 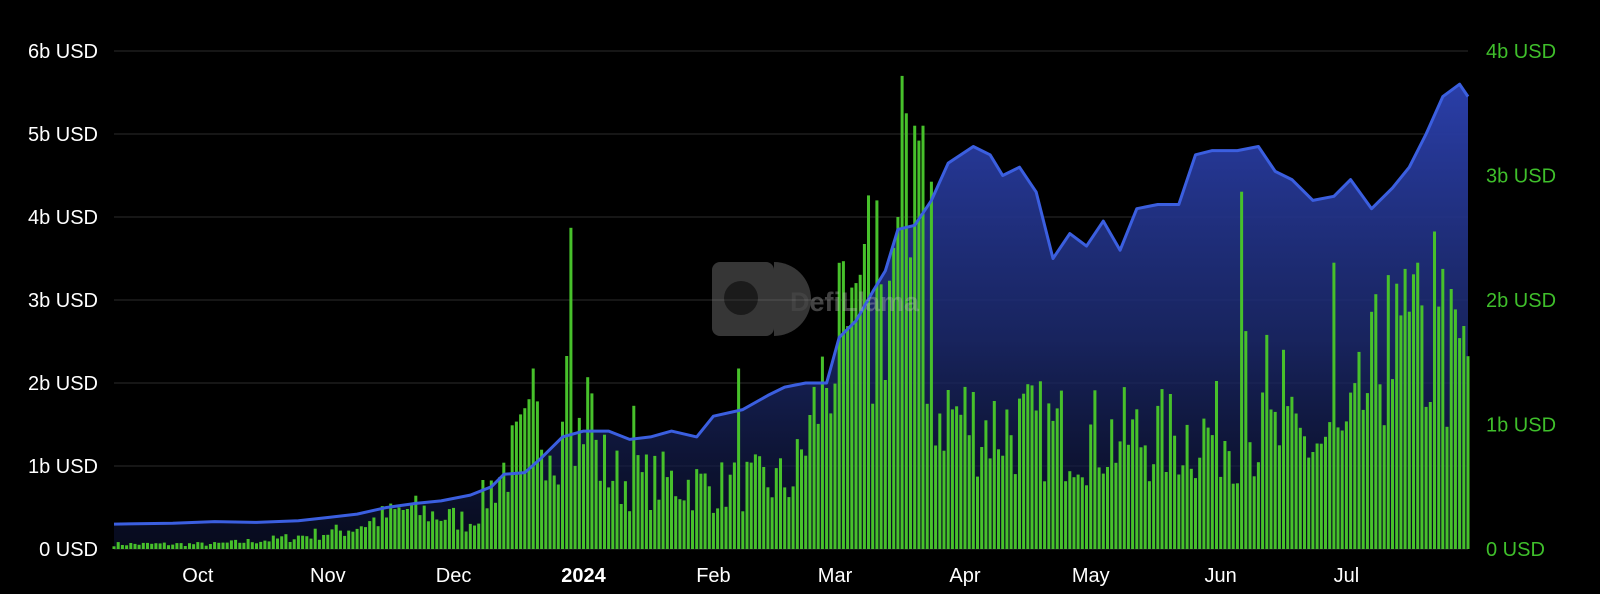 I want to click on x-axis-tick-label: Feb, so click(x=713, y=576).